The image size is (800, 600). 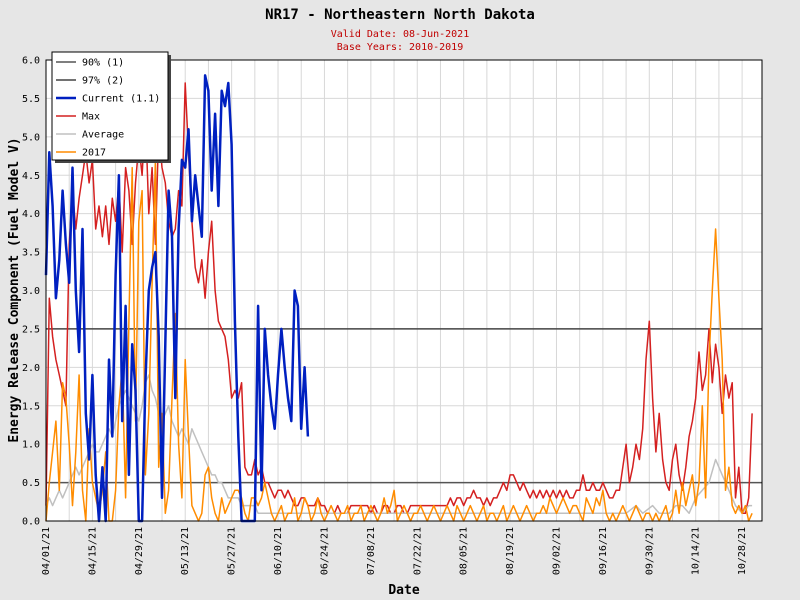 What do you see at coordinates (139, 551) in the screenshot?
I see `x-tick-label: 04/29/21` at bounding box center [139, 551].